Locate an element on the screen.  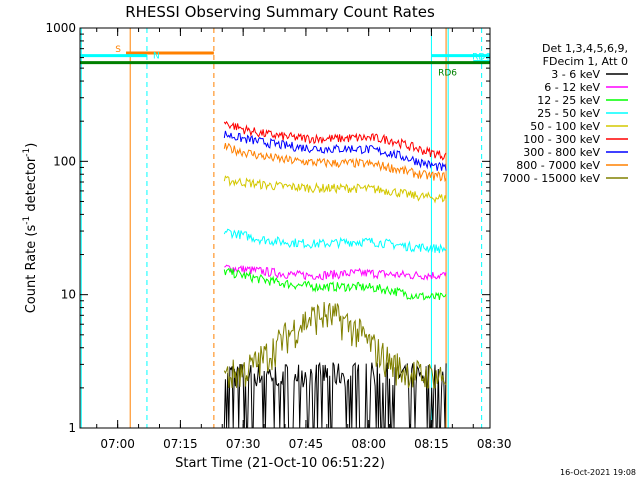
legend-label-1: 6 - 12 keV is located at coordinates (572, 87).